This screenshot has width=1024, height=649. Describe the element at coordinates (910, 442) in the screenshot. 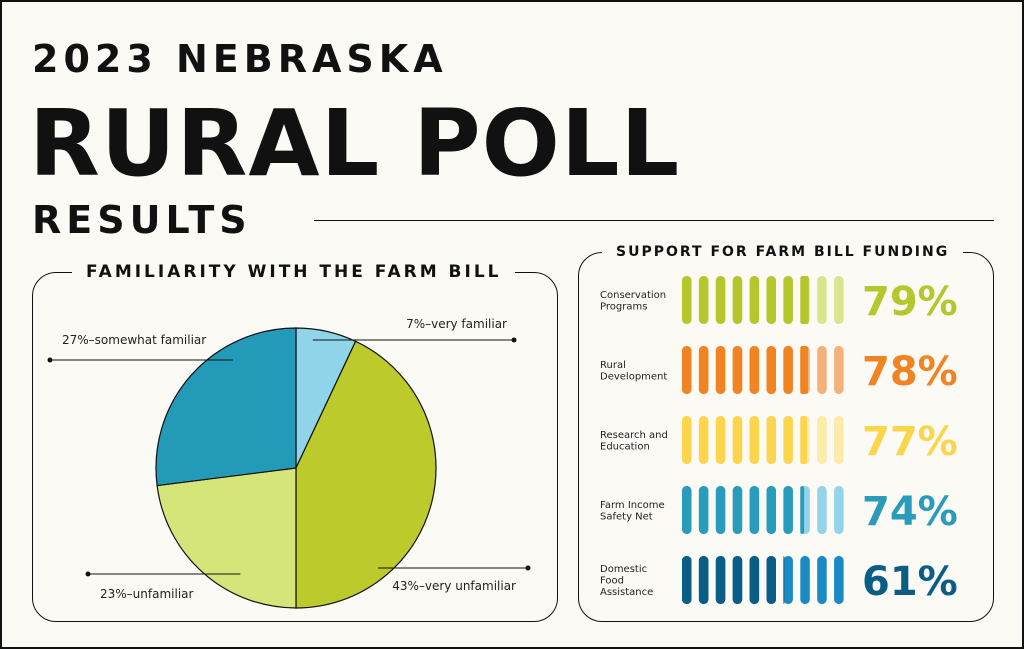

I see `bar-value-label: 77%` at that location.